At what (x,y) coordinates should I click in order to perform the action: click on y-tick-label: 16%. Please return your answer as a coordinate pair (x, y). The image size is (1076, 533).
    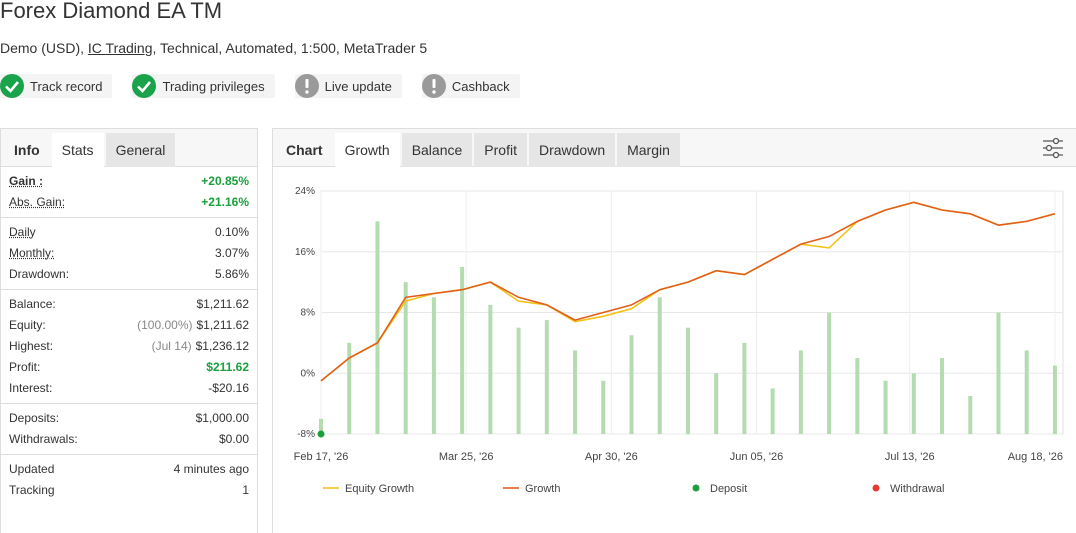
    Looking at the image, I should click on (305, 252).